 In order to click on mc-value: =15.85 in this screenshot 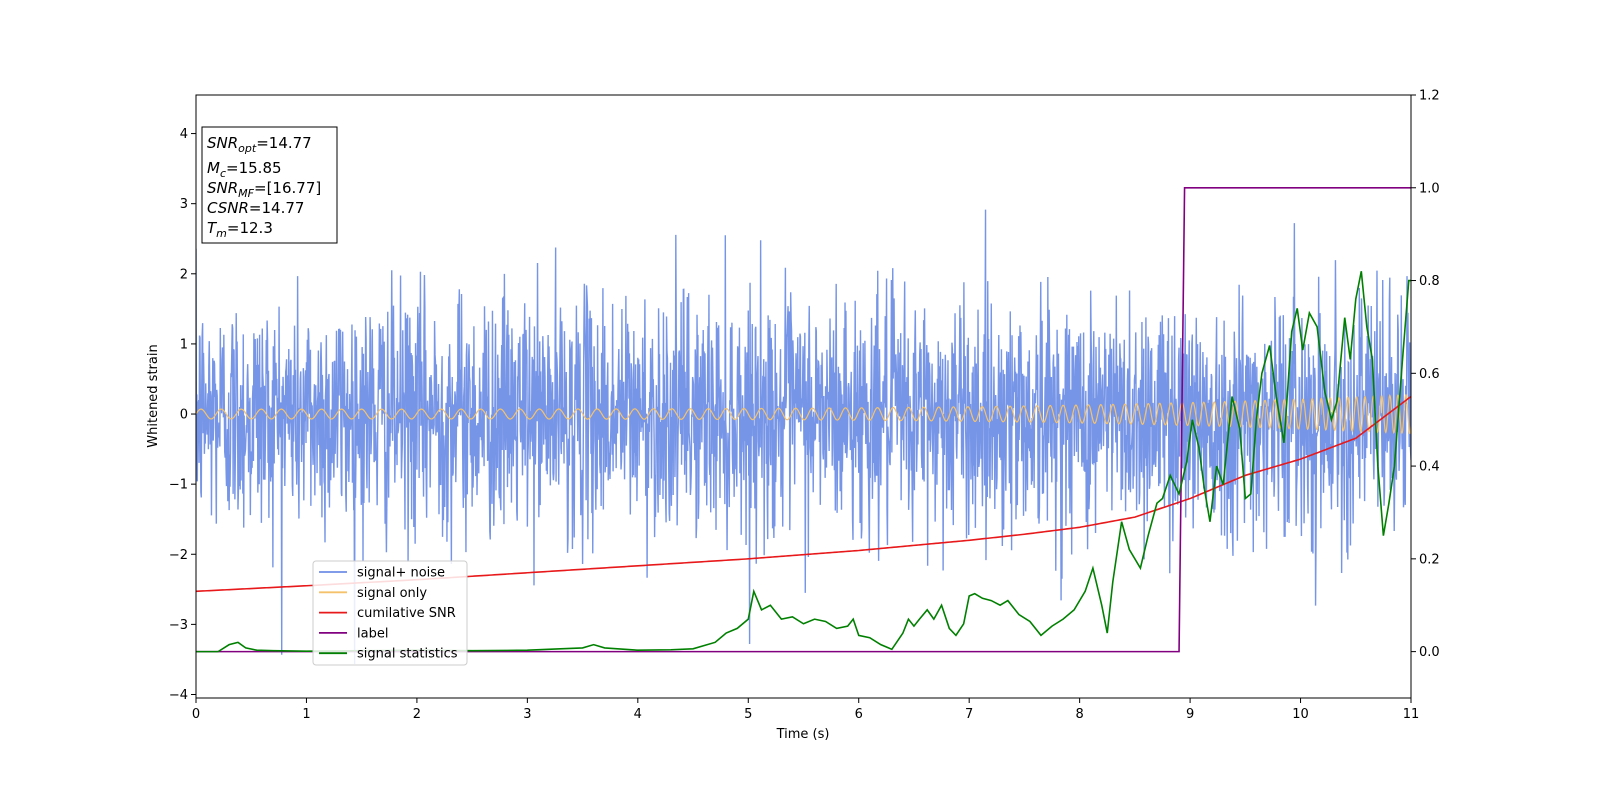, I will do `click(254, 168)`.